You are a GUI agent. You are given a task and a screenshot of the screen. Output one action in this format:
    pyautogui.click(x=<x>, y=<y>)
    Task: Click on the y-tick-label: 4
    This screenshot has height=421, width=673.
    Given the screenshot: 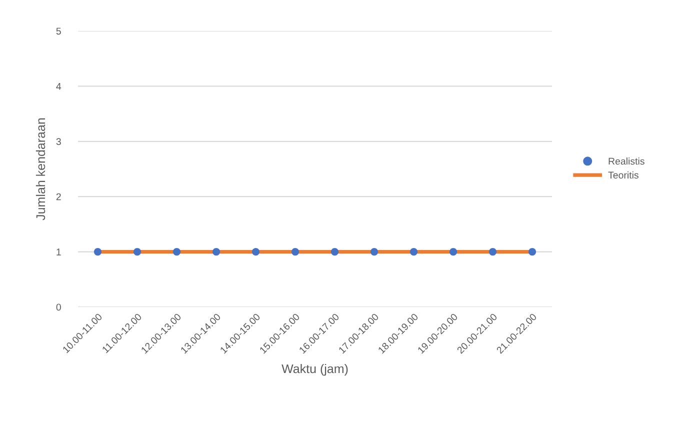 What is the action you would take?
    pyautogui.click(x=59, y=86)
    